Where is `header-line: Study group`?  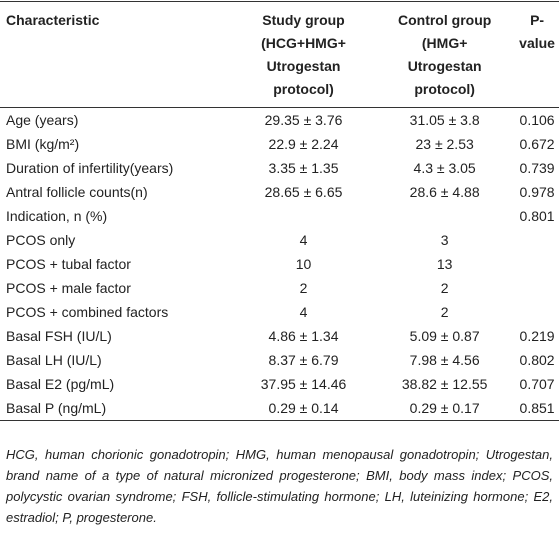 header-line: Study group is located at coordinates (303, 20).